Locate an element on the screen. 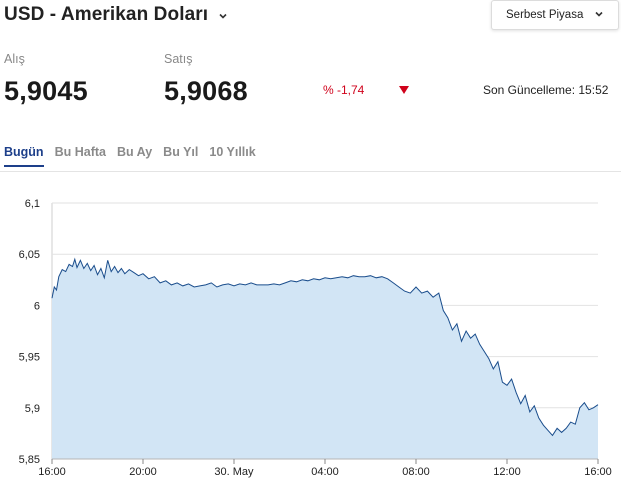  page-title: USD - Amerikan Doları is located at coordinates (106, 14).